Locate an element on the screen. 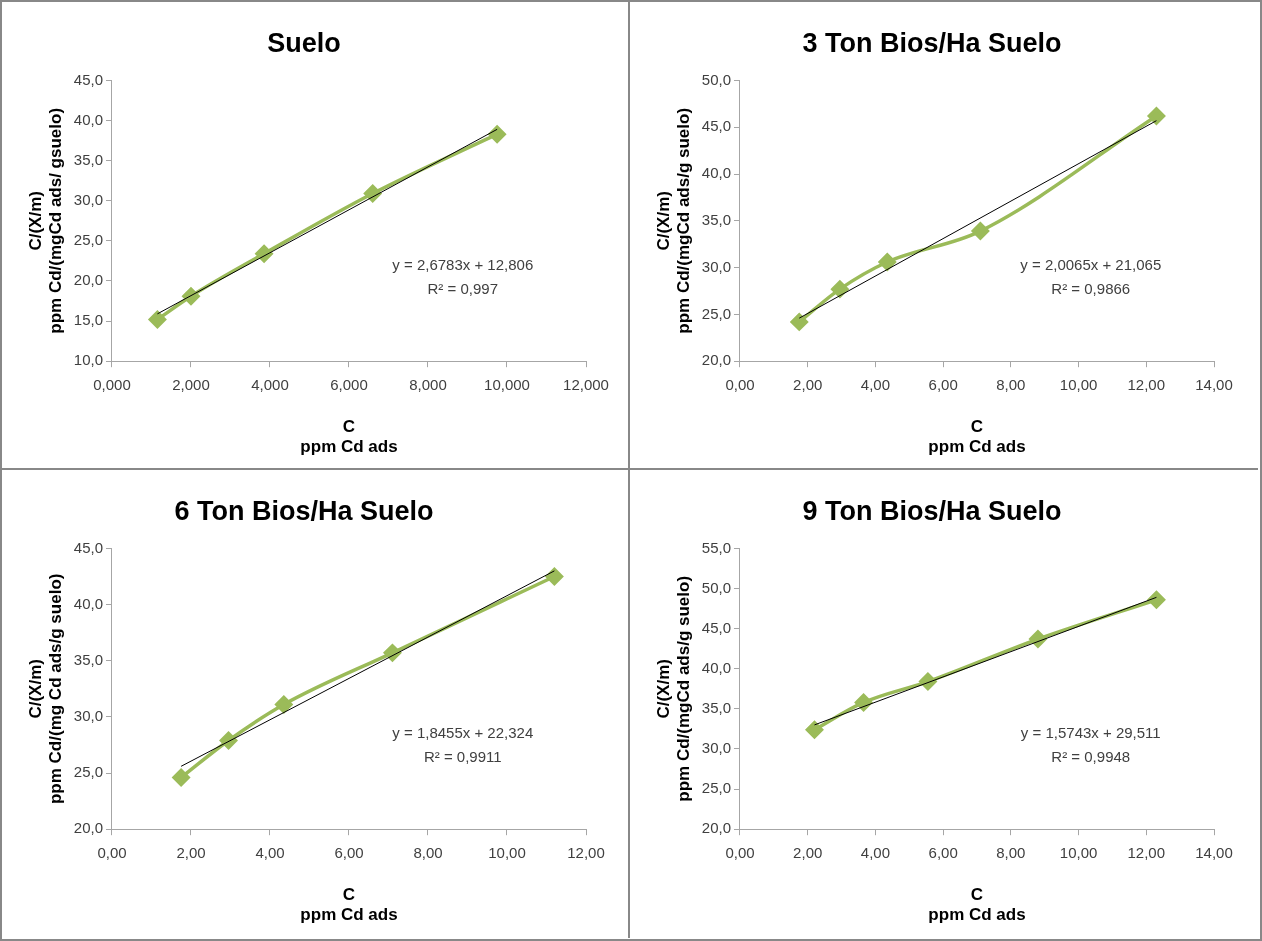 The width and height of the screenshot is (1262, 941). x-tick-label: 12,000 is located at coordinates (586, 385).